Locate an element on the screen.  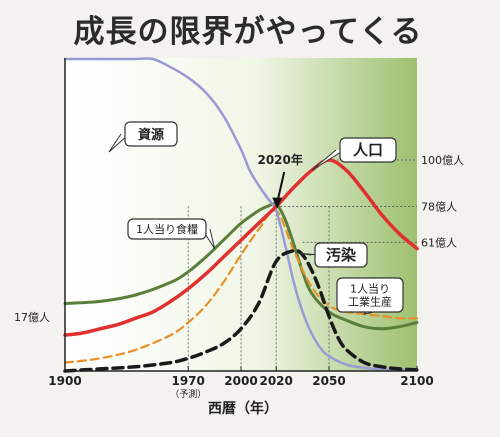
x-tick-label-1970: 1970 is located at coordinates (187, 381).